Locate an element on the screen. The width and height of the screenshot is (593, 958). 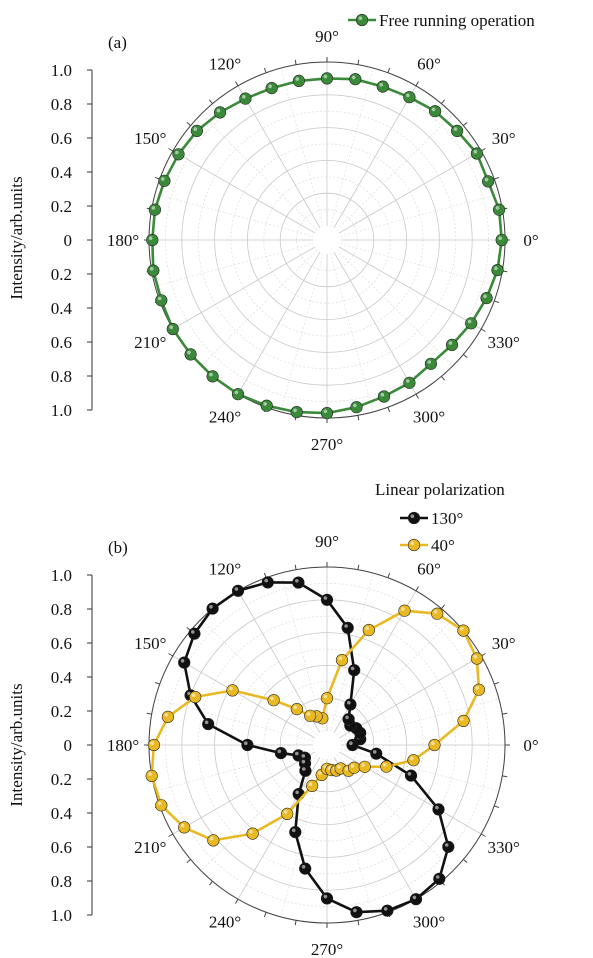
angle-tick-label: 120° is located at coordinates (225, 568).